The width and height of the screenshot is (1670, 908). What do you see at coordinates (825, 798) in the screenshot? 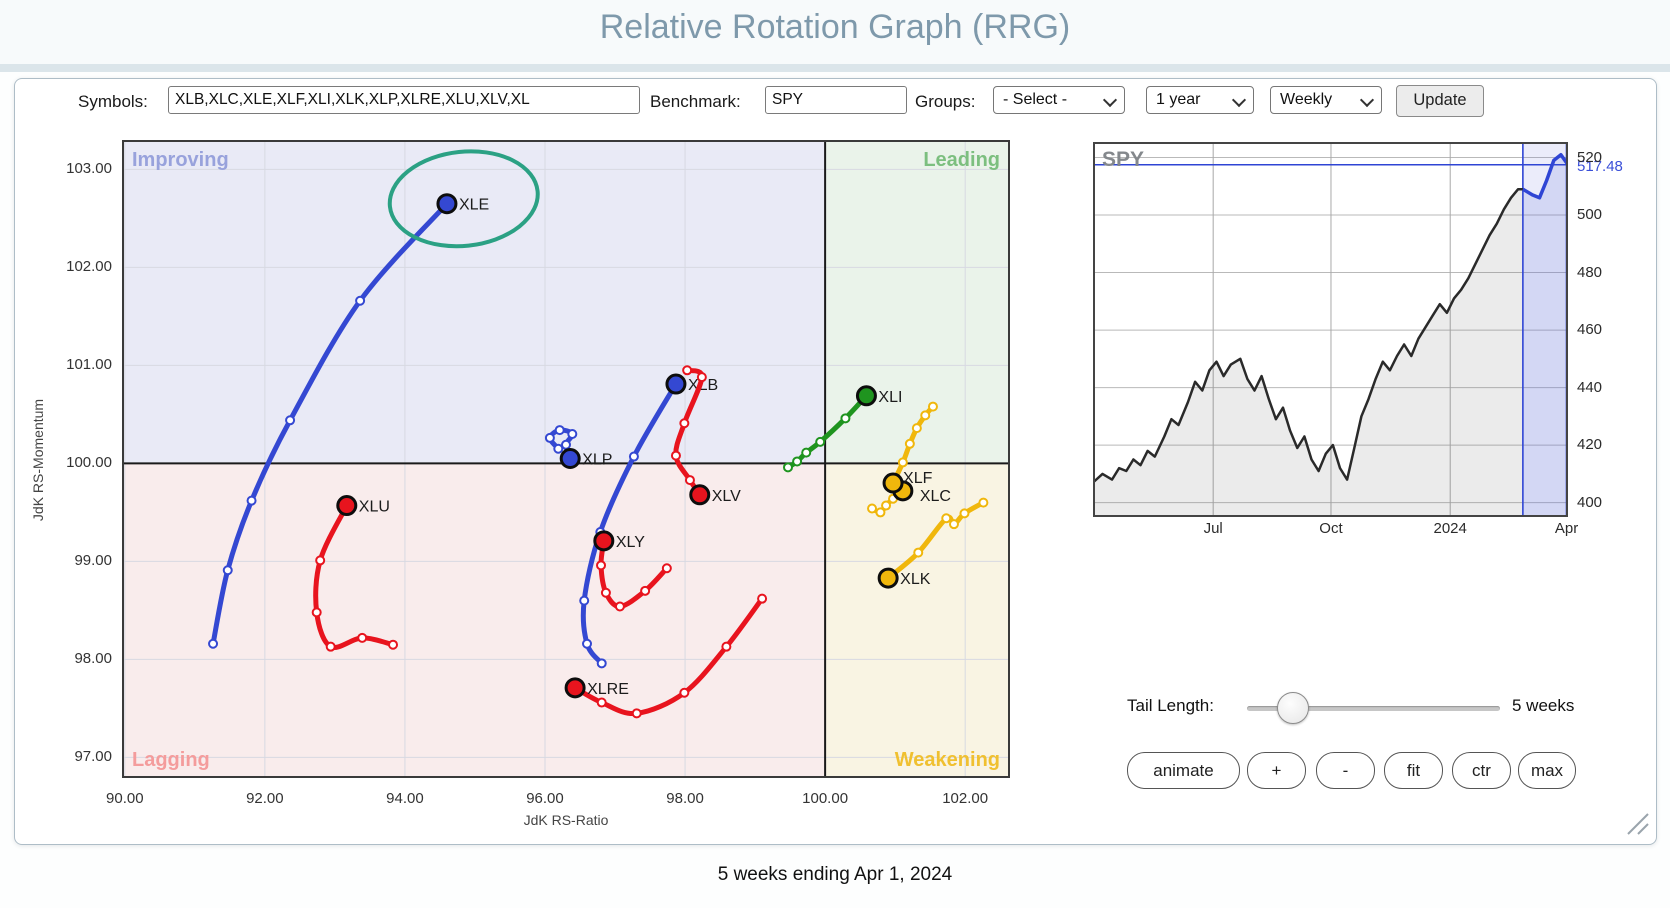
I see `rrg-x-tick: 100.00` at bounding box center [825, 798].